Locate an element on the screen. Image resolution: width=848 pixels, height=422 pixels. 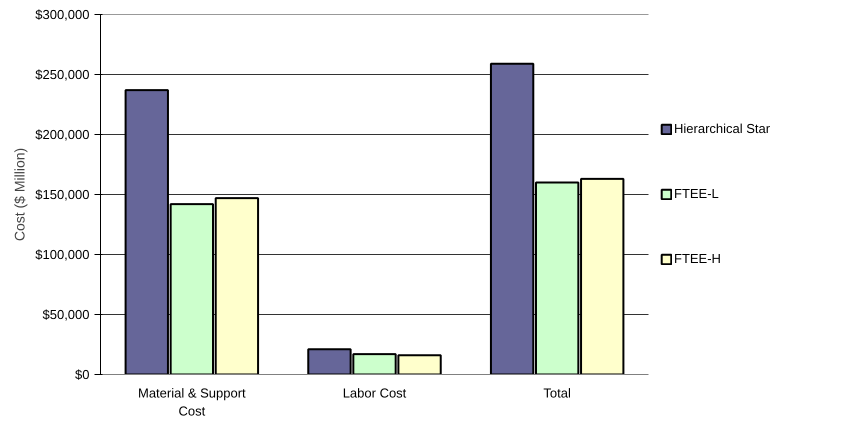
y-tick-label: $100,000 is located at coordinates (62, 254).